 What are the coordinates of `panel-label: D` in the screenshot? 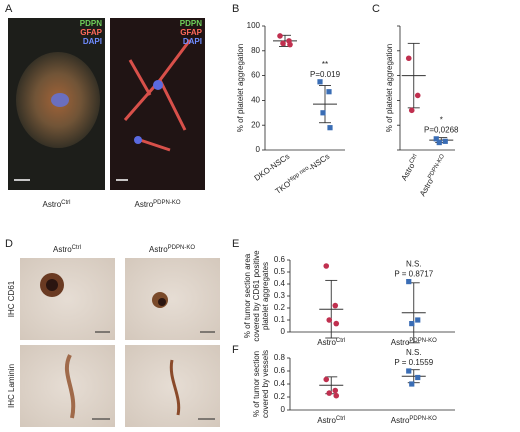 It's located at (9, 244).